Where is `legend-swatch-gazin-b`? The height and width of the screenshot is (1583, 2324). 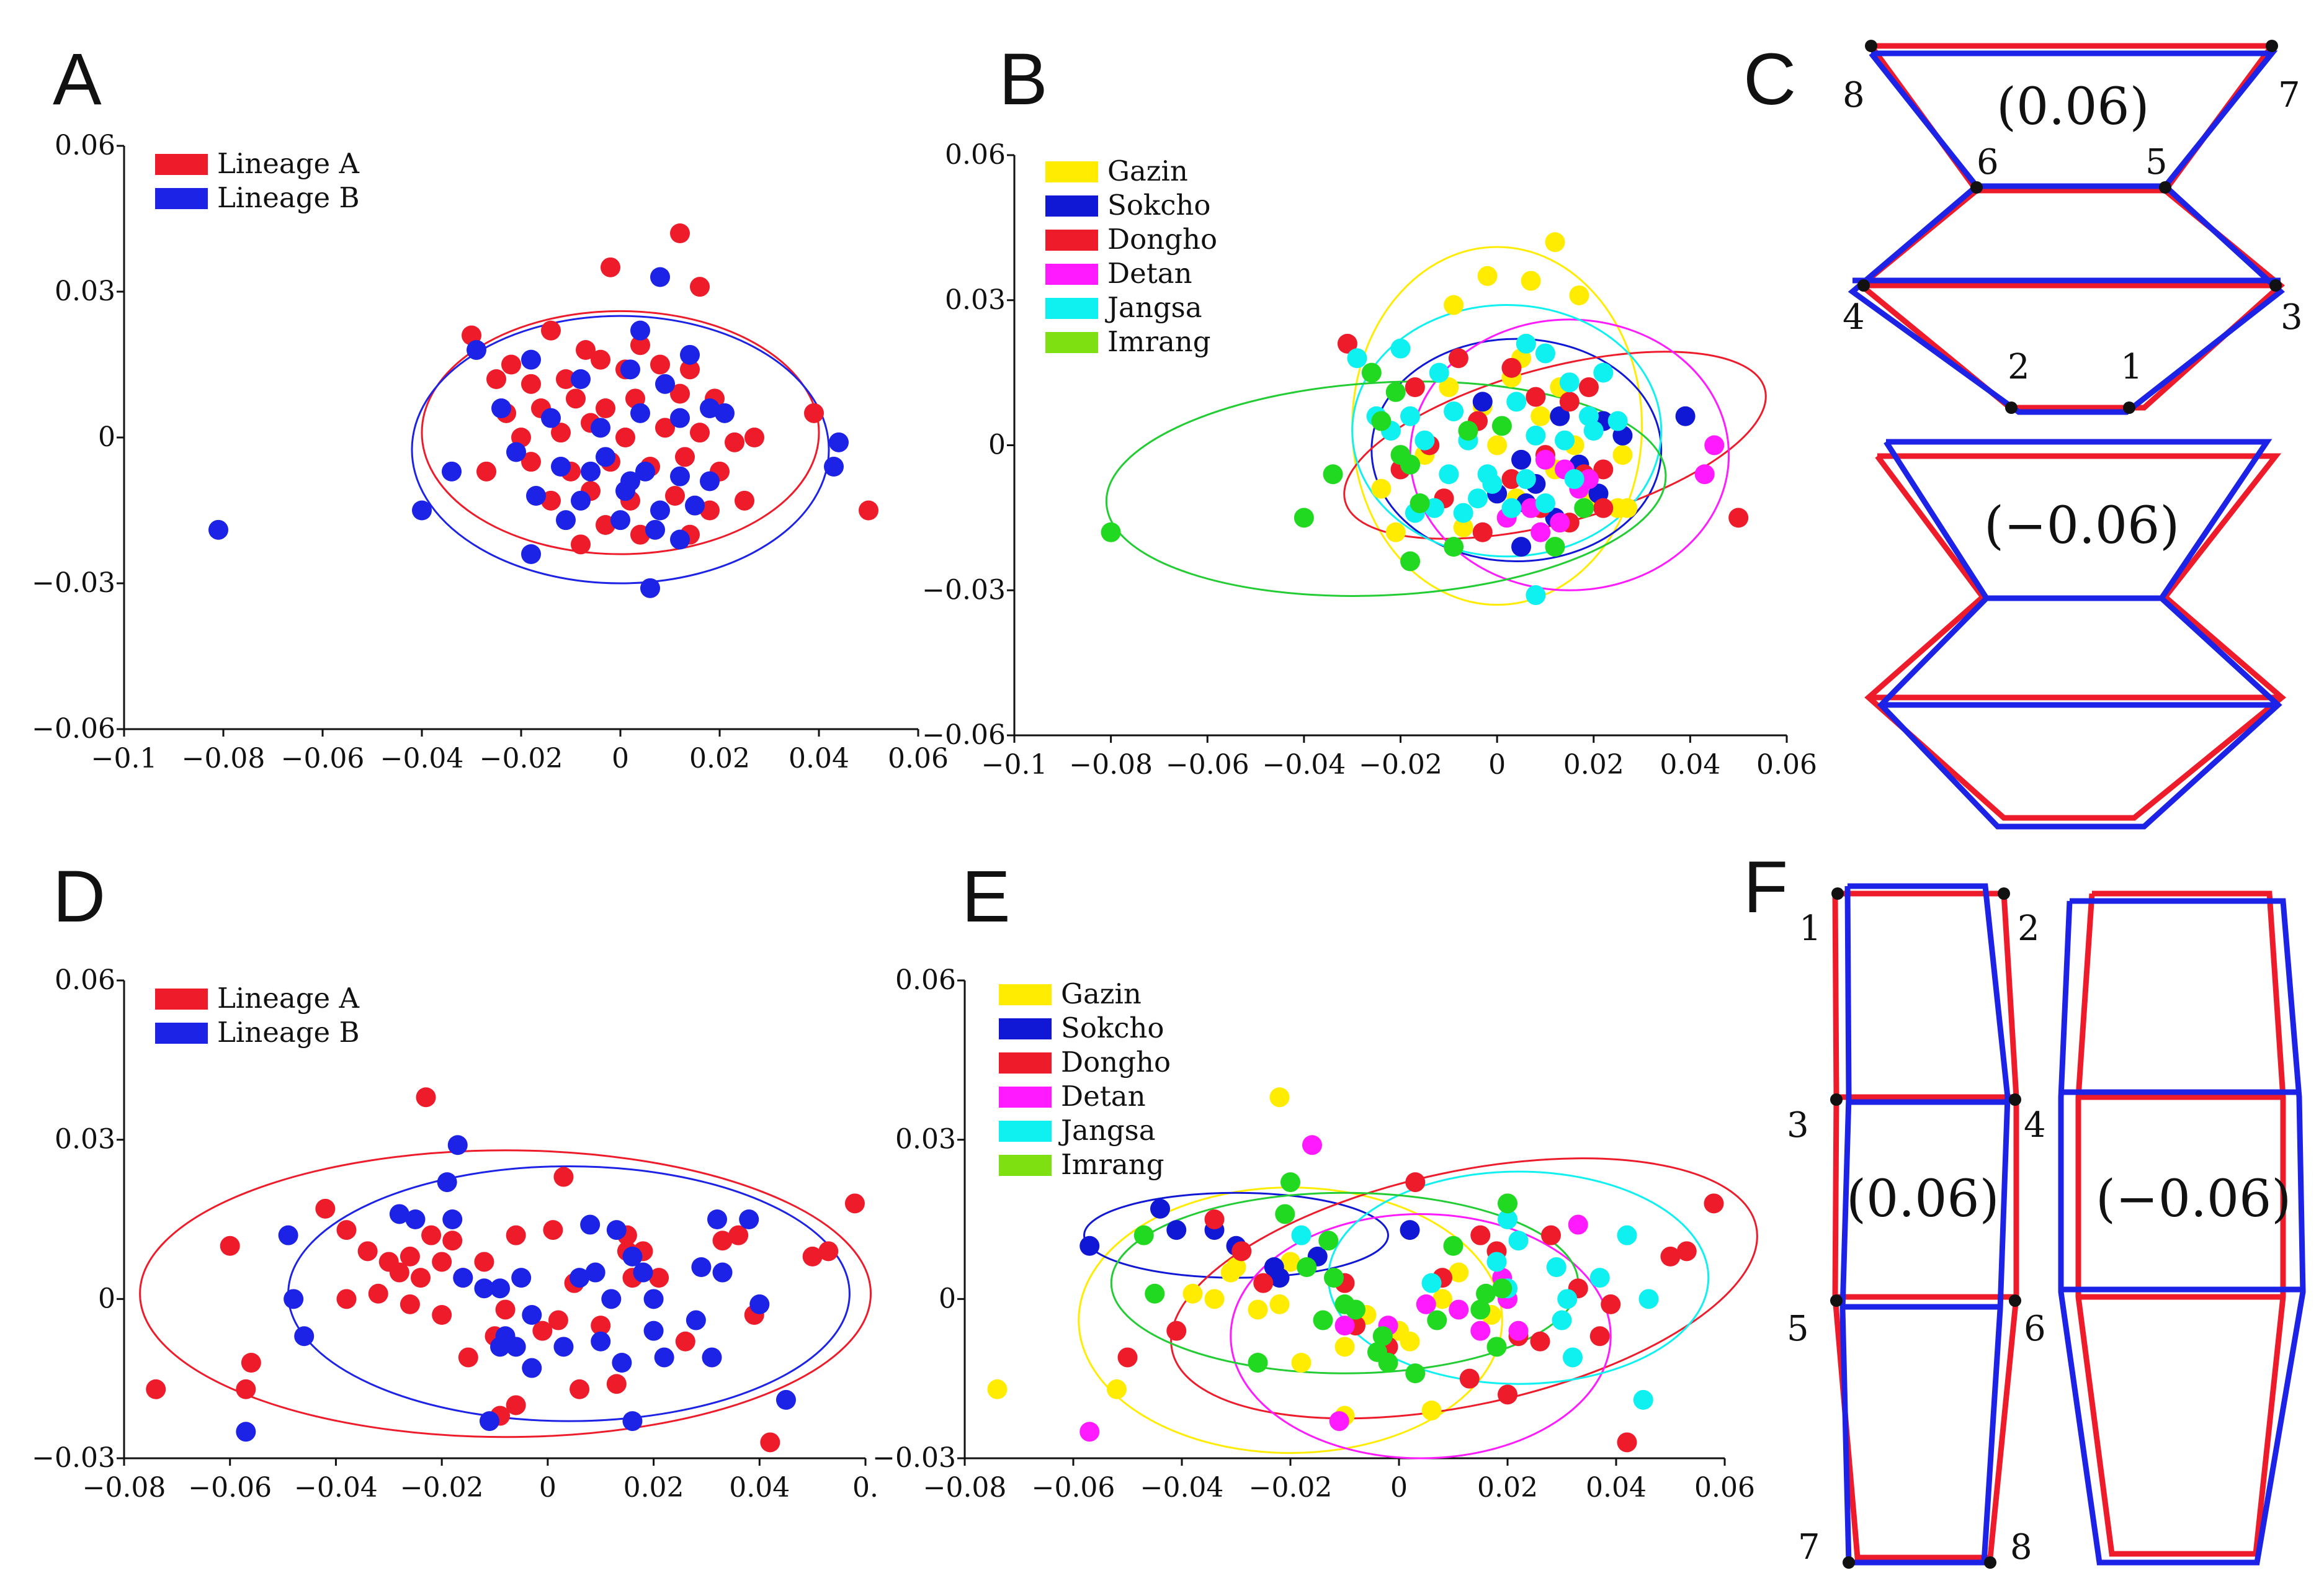
legend-swatch-gazin-b is located at coordinates (1071, 171).